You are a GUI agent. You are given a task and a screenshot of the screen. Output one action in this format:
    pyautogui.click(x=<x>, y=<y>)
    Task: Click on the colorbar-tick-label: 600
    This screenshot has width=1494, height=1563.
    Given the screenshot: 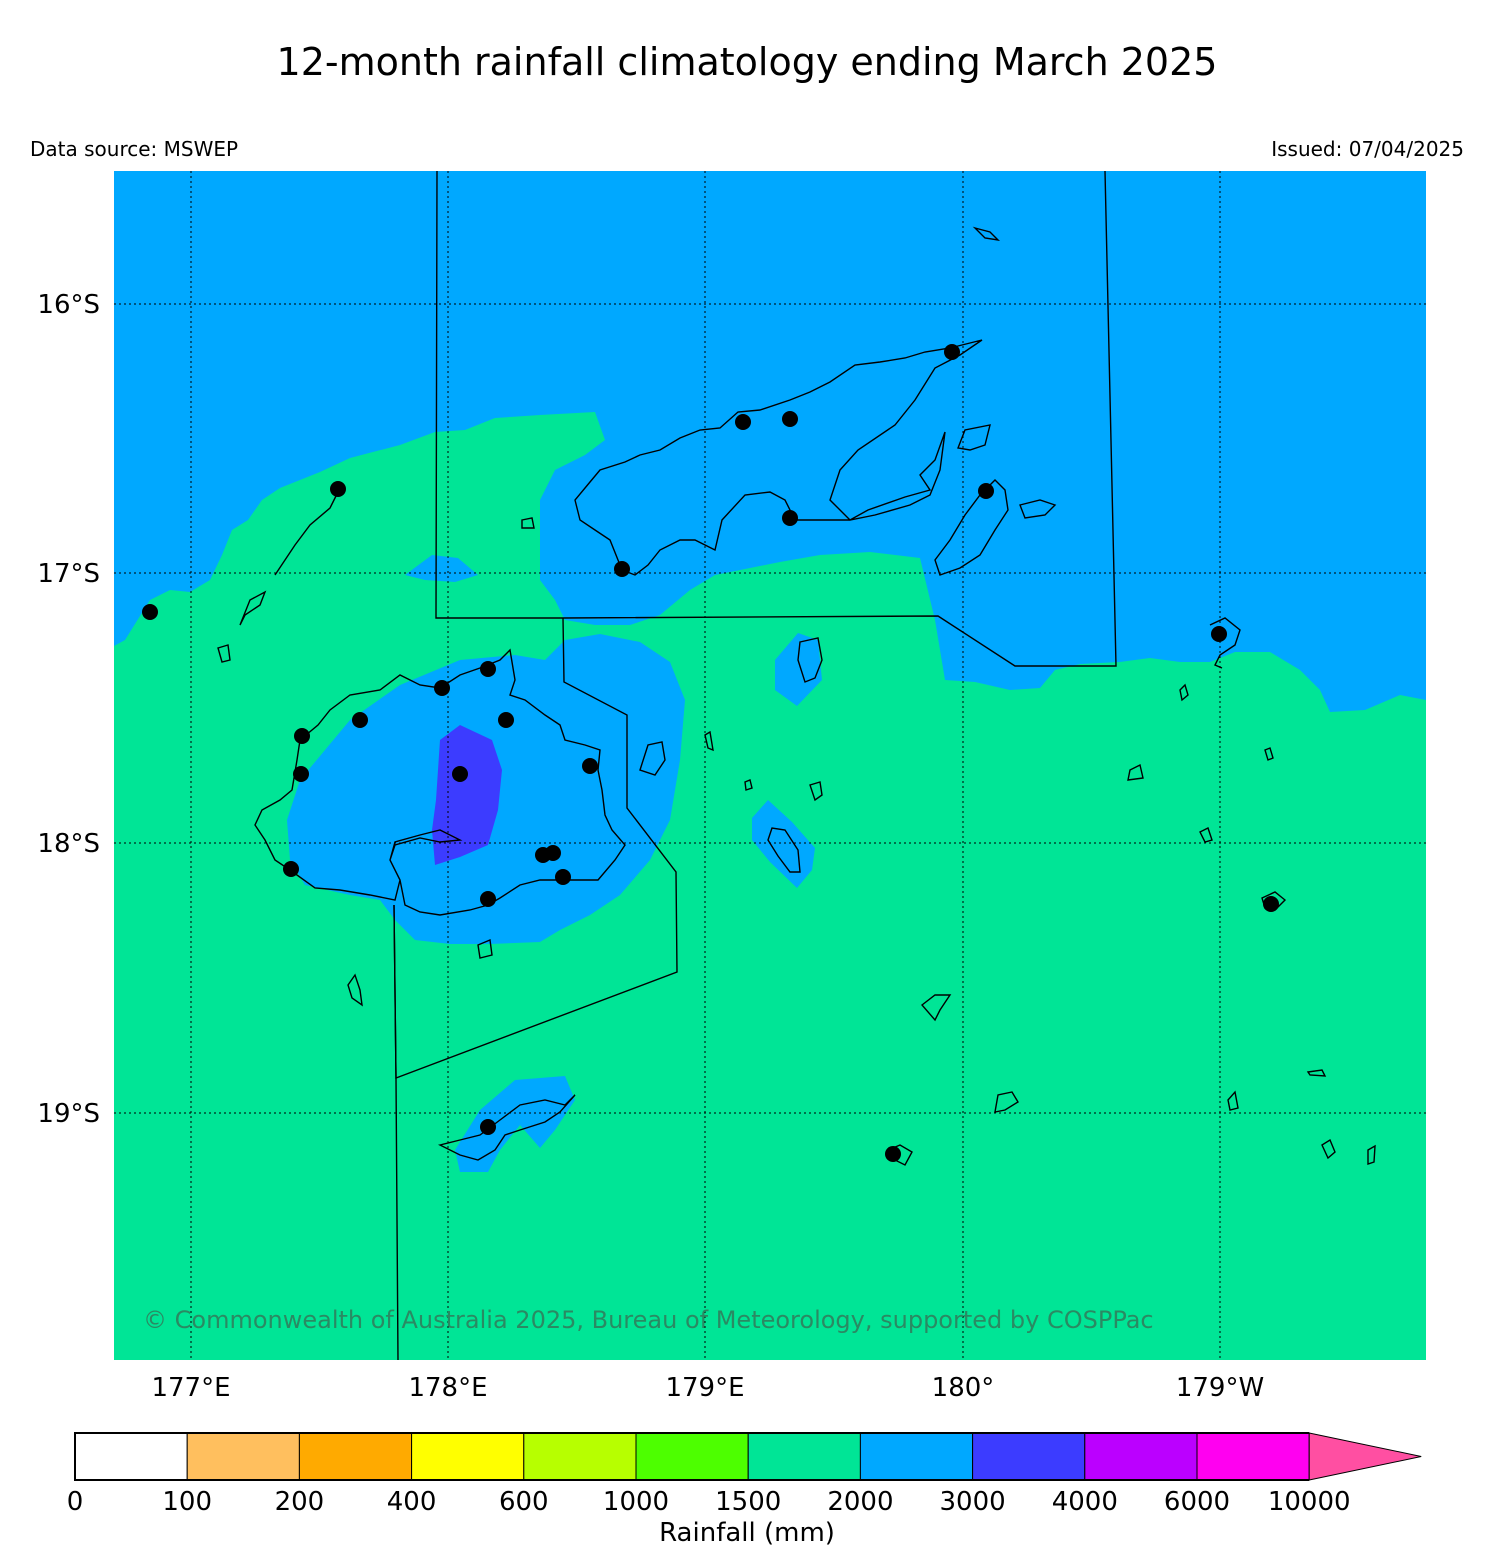 What is the action you would take?
    pyautogui.click(x=524, y=1502)
    